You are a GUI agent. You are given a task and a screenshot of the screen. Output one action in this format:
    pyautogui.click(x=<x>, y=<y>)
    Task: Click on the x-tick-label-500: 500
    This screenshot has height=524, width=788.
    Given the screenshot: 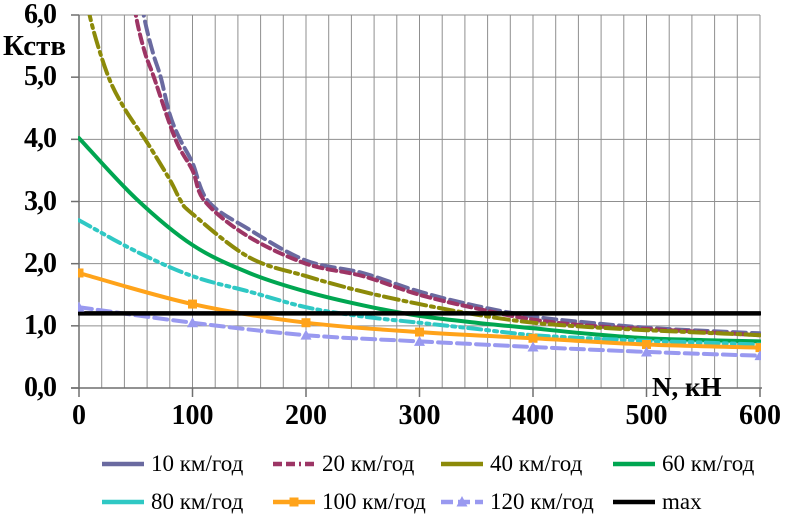 What is the action you would take?
    pyautogui.click(x=646, y=415)
    